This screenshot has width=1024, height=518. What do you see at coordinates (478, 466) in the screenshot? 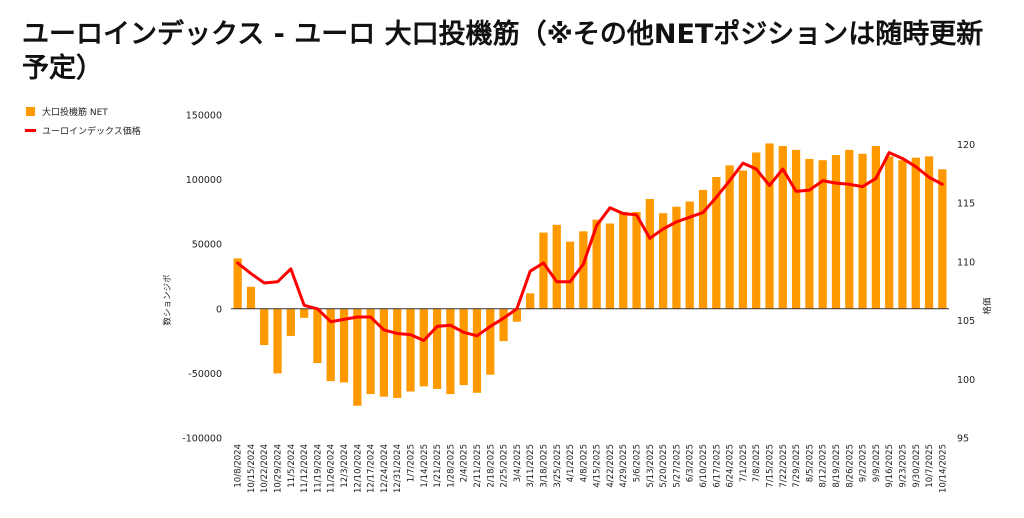
I see `x-tick-label: 2/11/2025` at bounding box center [478, 466].